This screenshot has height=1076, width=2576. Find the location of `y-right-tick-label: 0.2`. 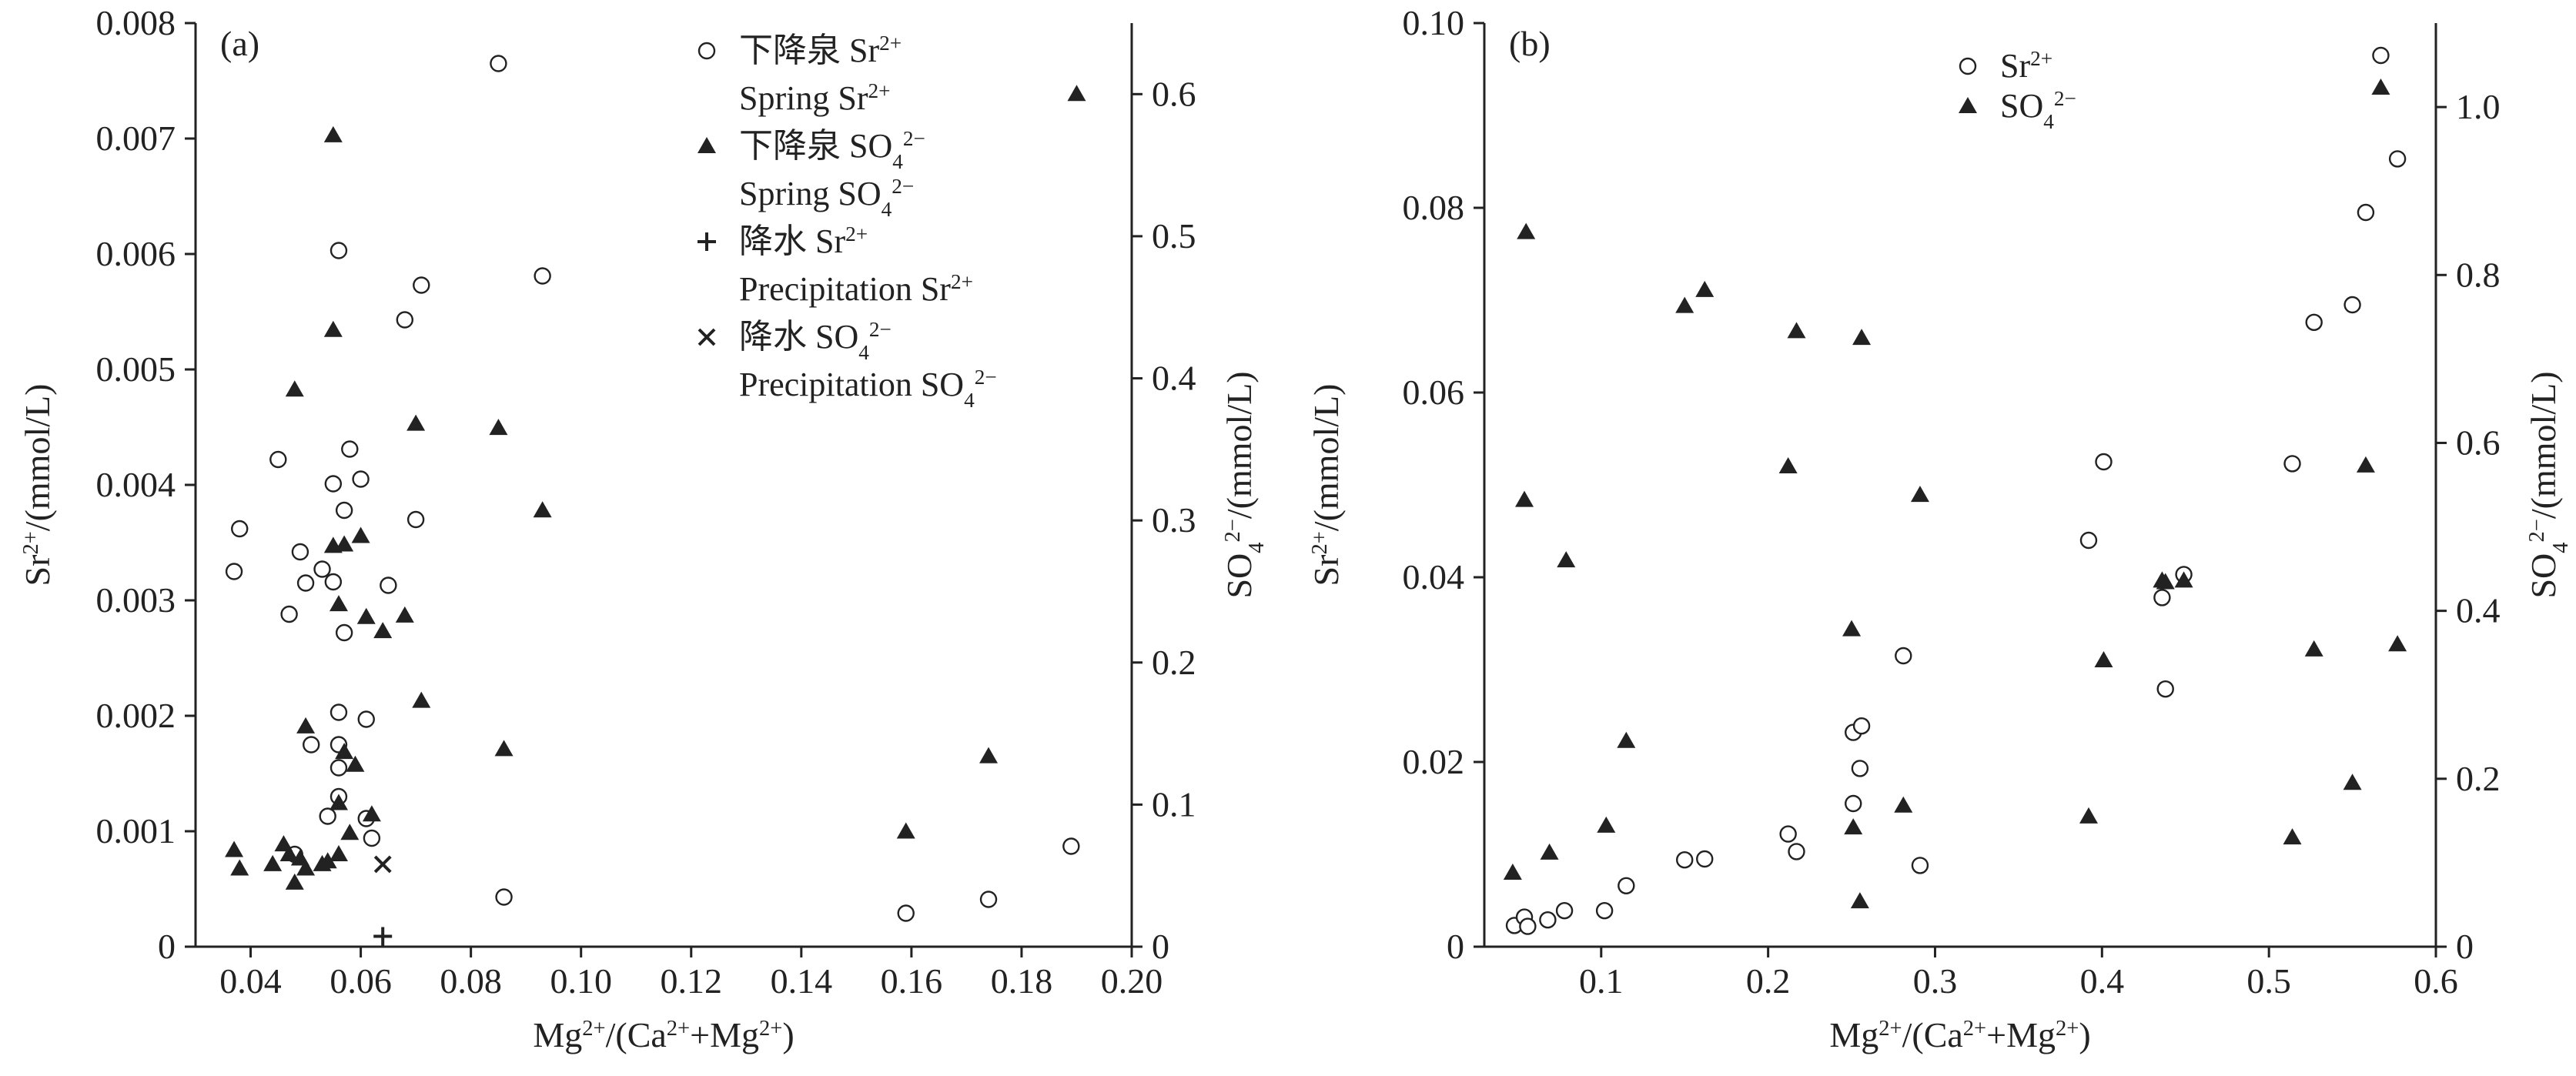

y-right-tick-label: 0.2 is located at coordinates (2479, 779).